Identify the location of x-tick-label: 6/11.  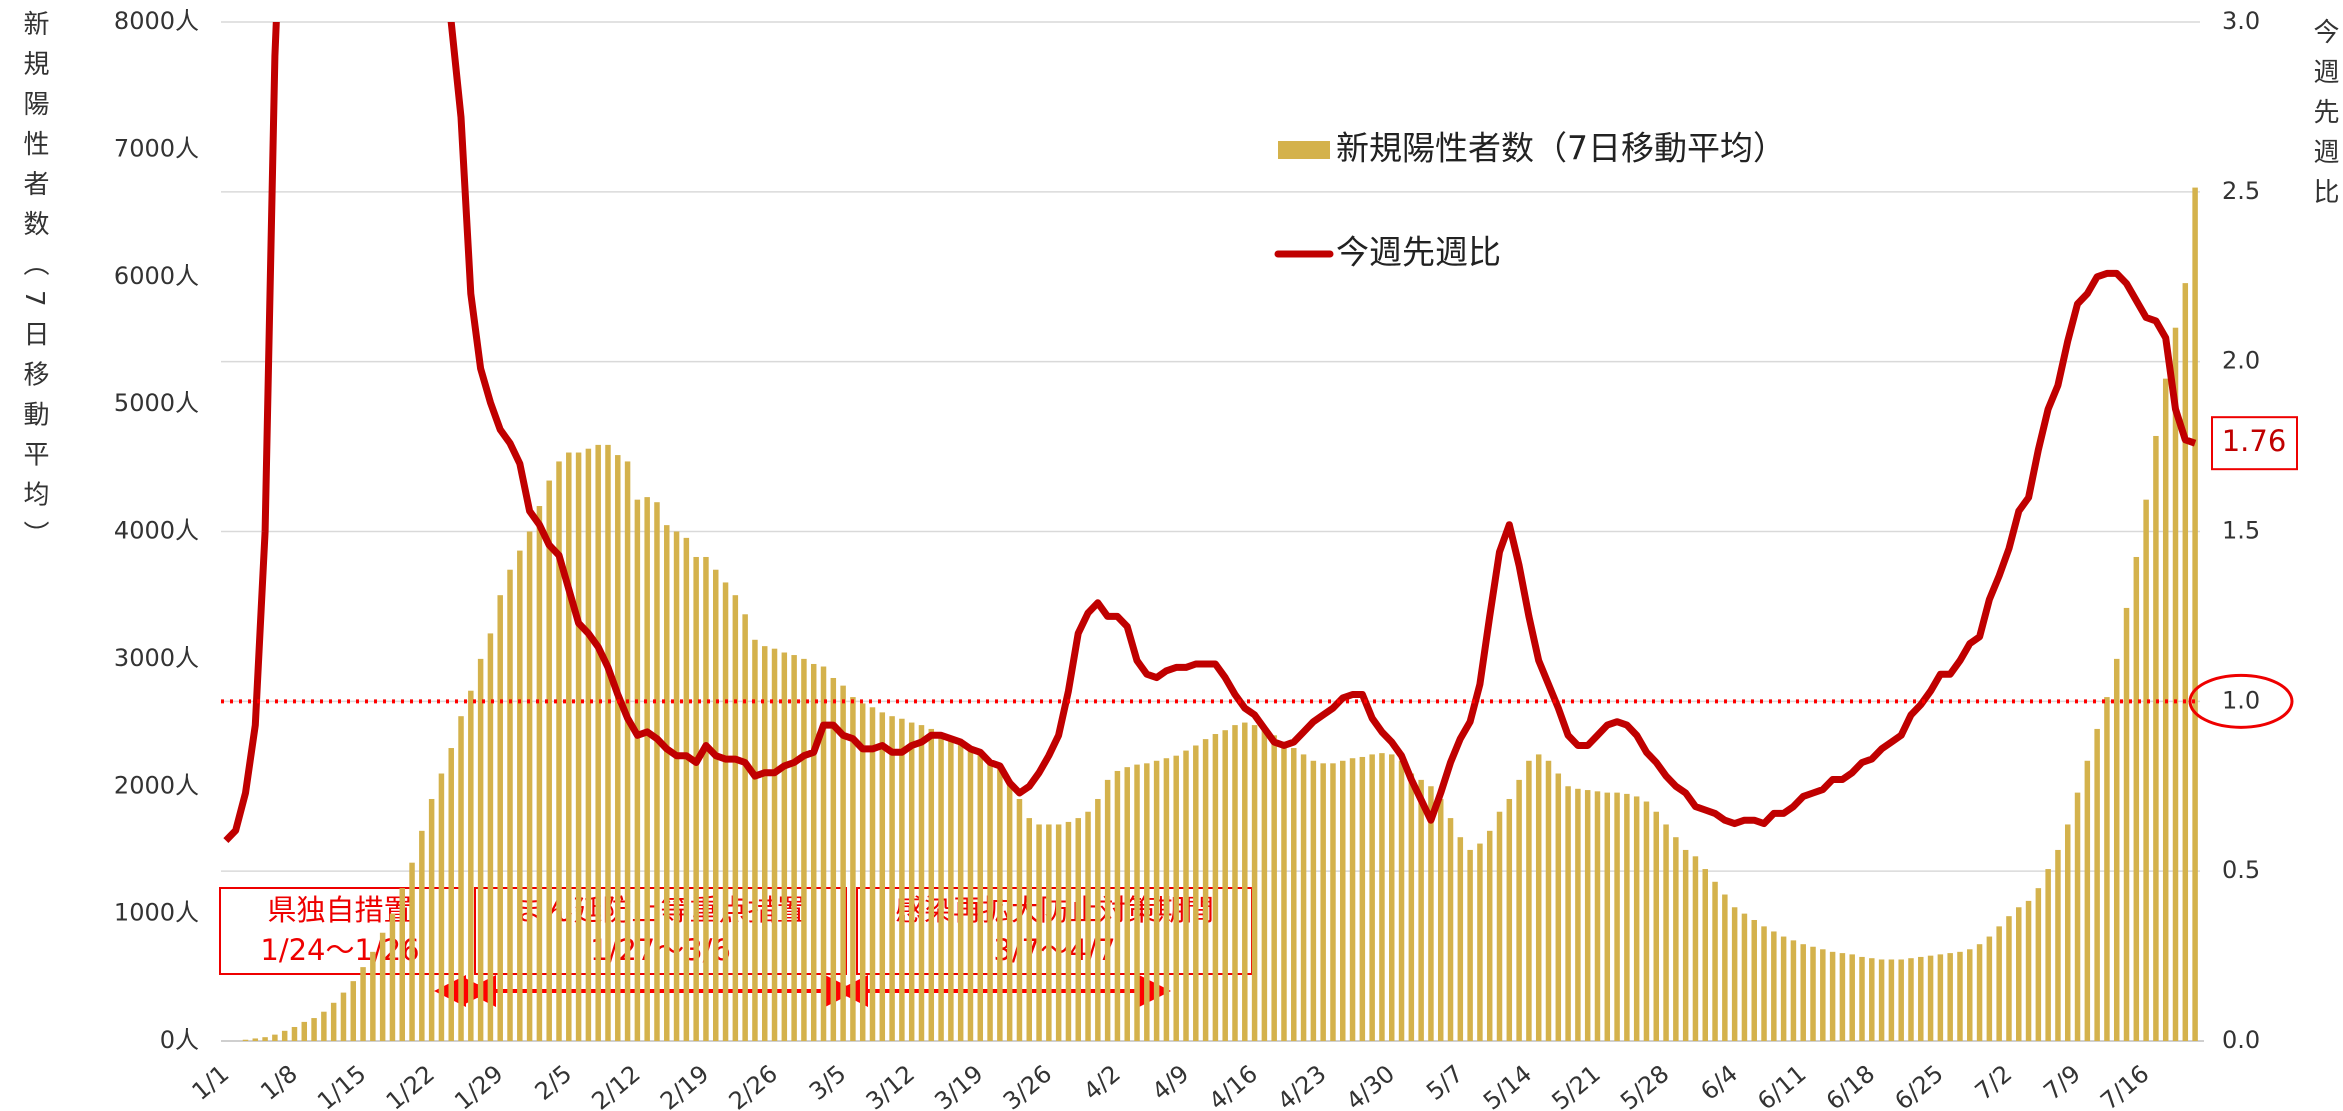
(1781, 1085).